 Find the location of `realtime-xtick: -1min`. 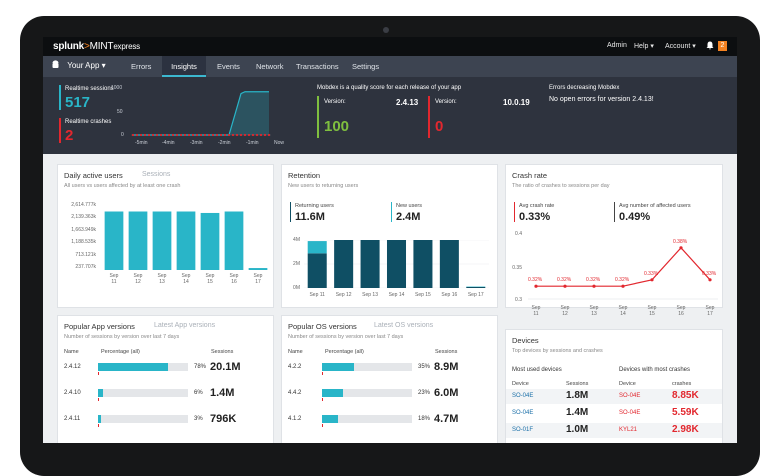

realtime-xtick: -1min is located at coordinates (252, 143).